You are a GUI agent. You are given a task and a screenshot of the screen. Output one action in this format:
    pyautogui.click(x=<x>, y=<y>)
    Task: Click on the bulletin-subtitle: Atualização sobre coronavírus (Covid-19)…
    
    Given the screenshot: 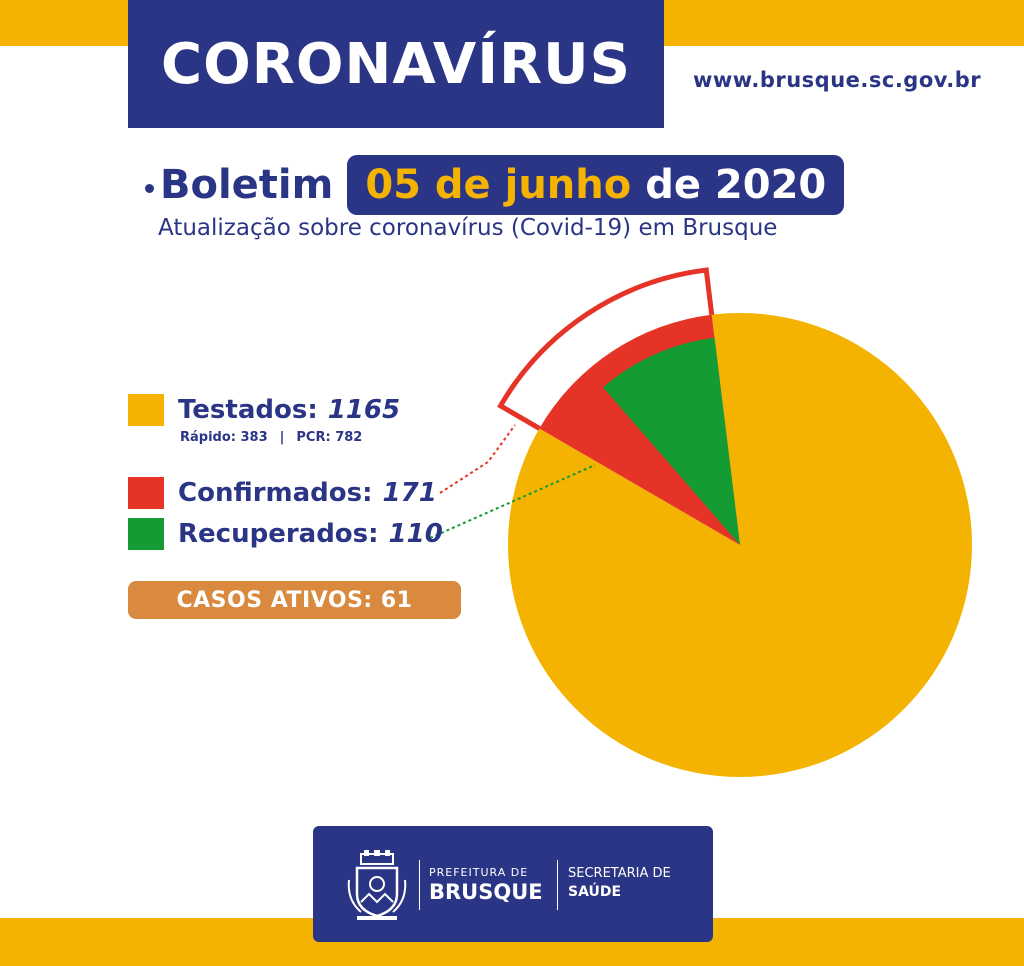 What is the action you would take?
    pyautogui.click(x=468, y=228)
    